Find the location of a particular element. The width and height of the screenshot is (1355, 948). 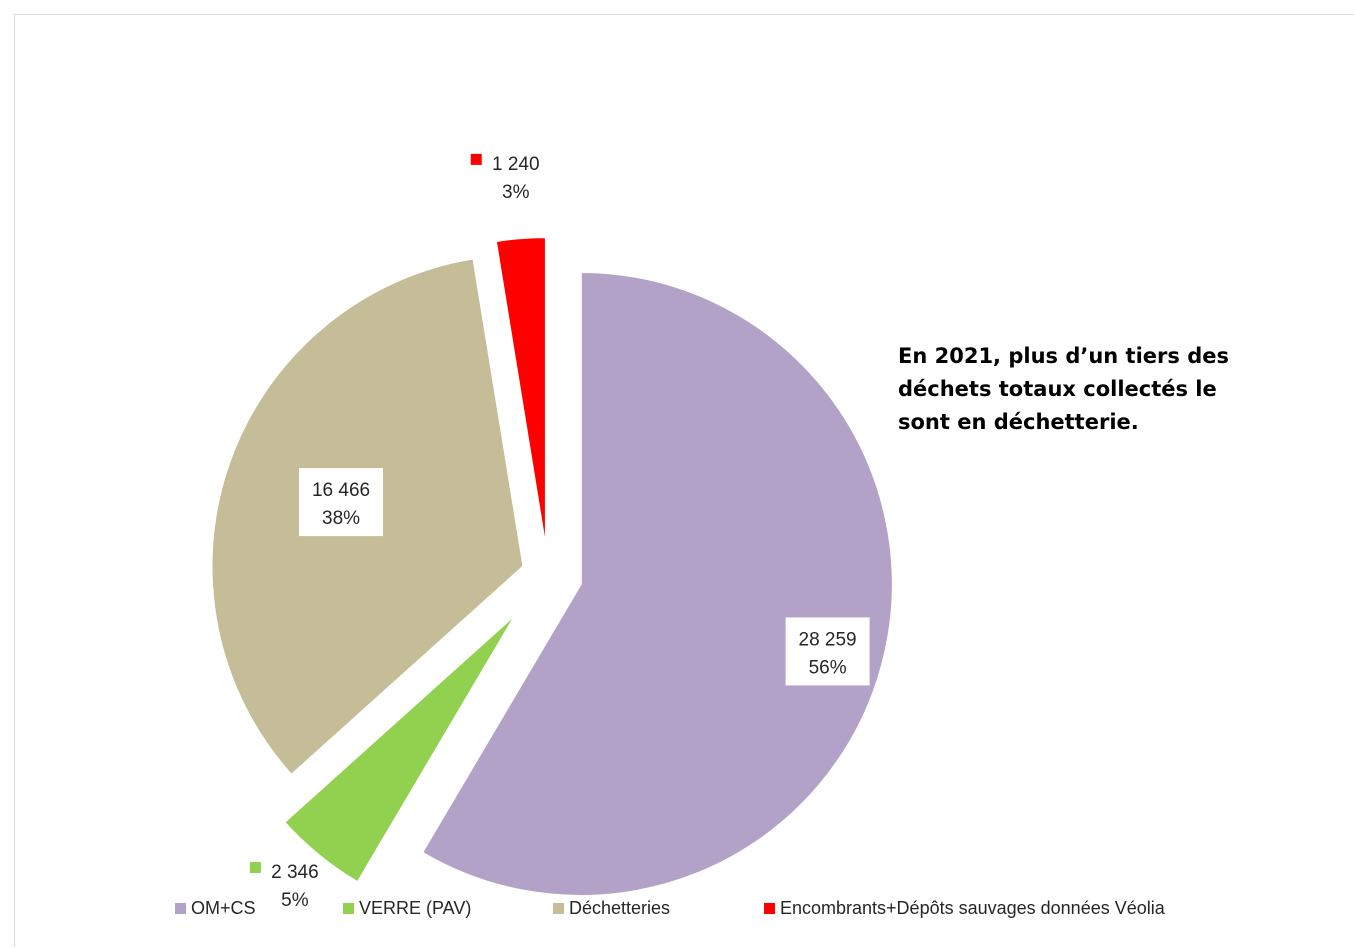

data-label-percent: 3% is located at coordinates (516, 192).